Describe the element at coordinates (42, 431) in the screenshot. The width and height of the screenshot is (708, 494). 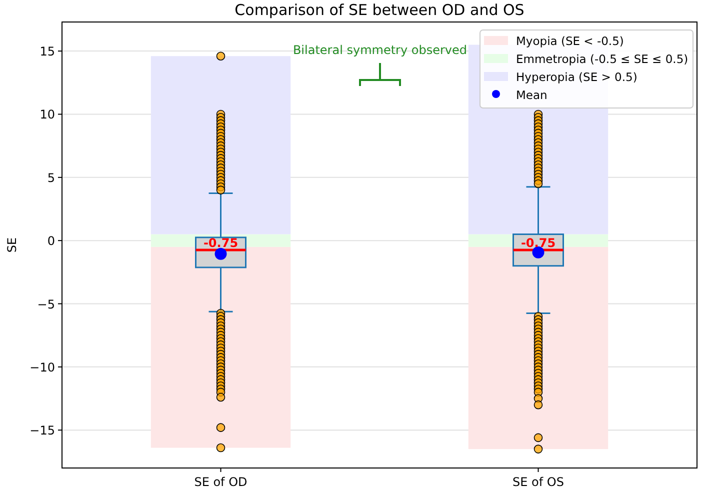
I see `y-tick-label: −15` at that location.